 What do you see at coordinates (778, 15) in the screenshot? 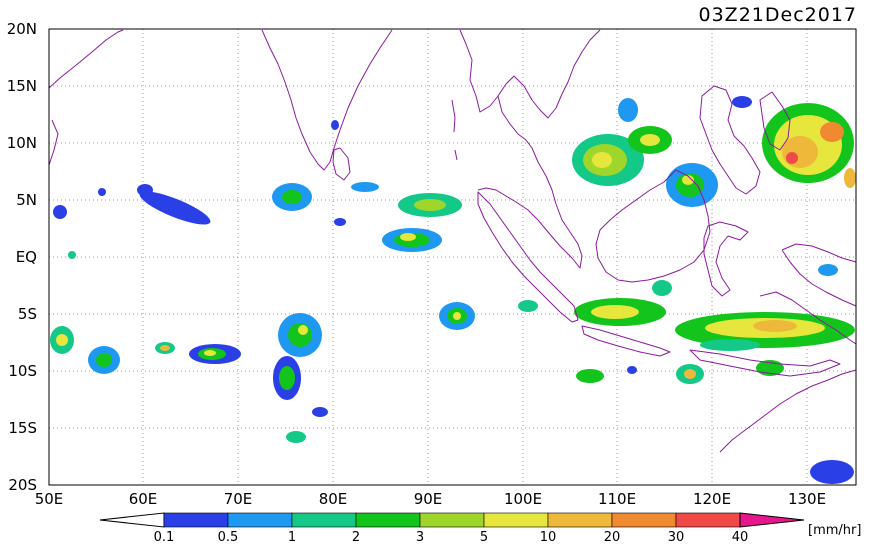
I see `map-title: 03Z21Dec2017` at bounding box center [778, 15].